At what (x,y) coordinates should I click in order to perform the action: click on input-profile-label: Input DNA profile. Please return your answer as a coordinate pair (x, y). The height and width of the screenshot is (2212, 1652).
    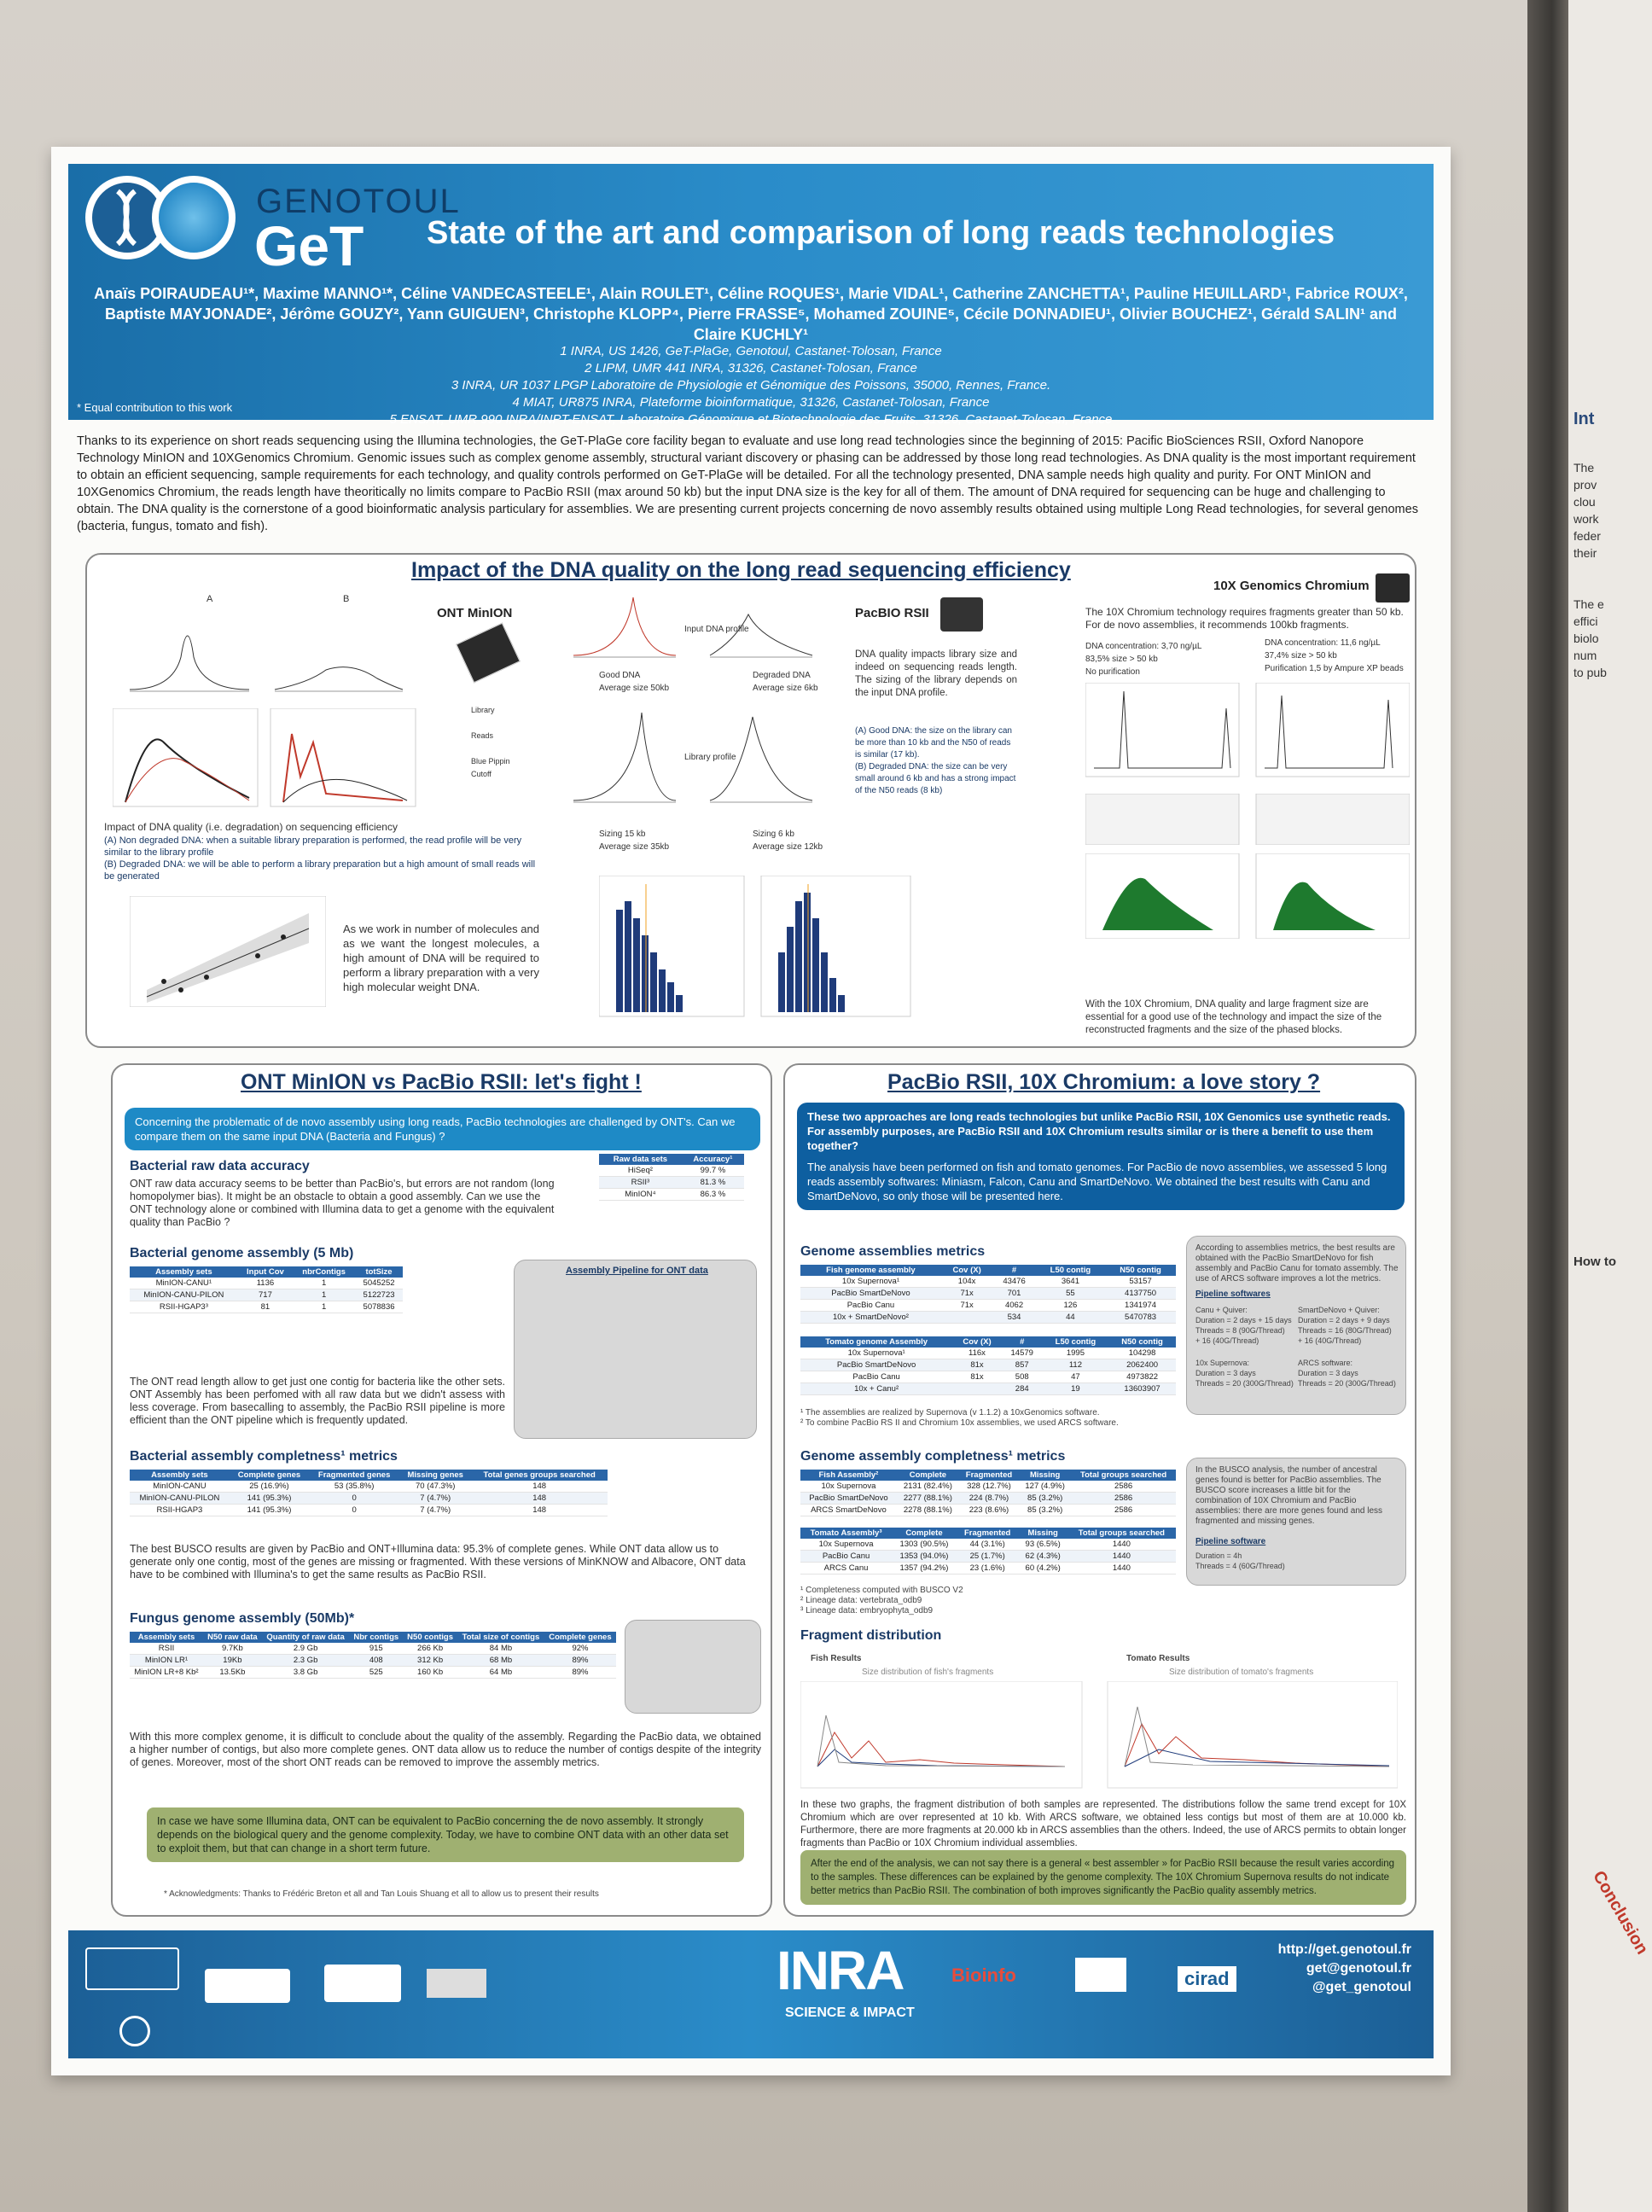
    Looking at the image, I should click on (716, 629).